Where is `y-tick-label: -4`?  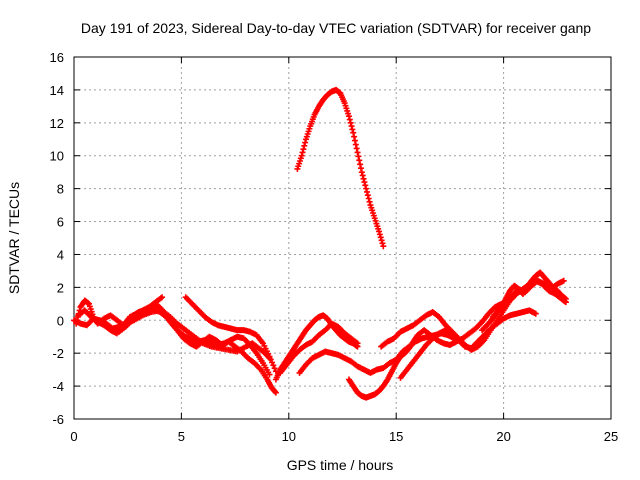
y-tick-label: -4 is located at coordinates (58, 386).